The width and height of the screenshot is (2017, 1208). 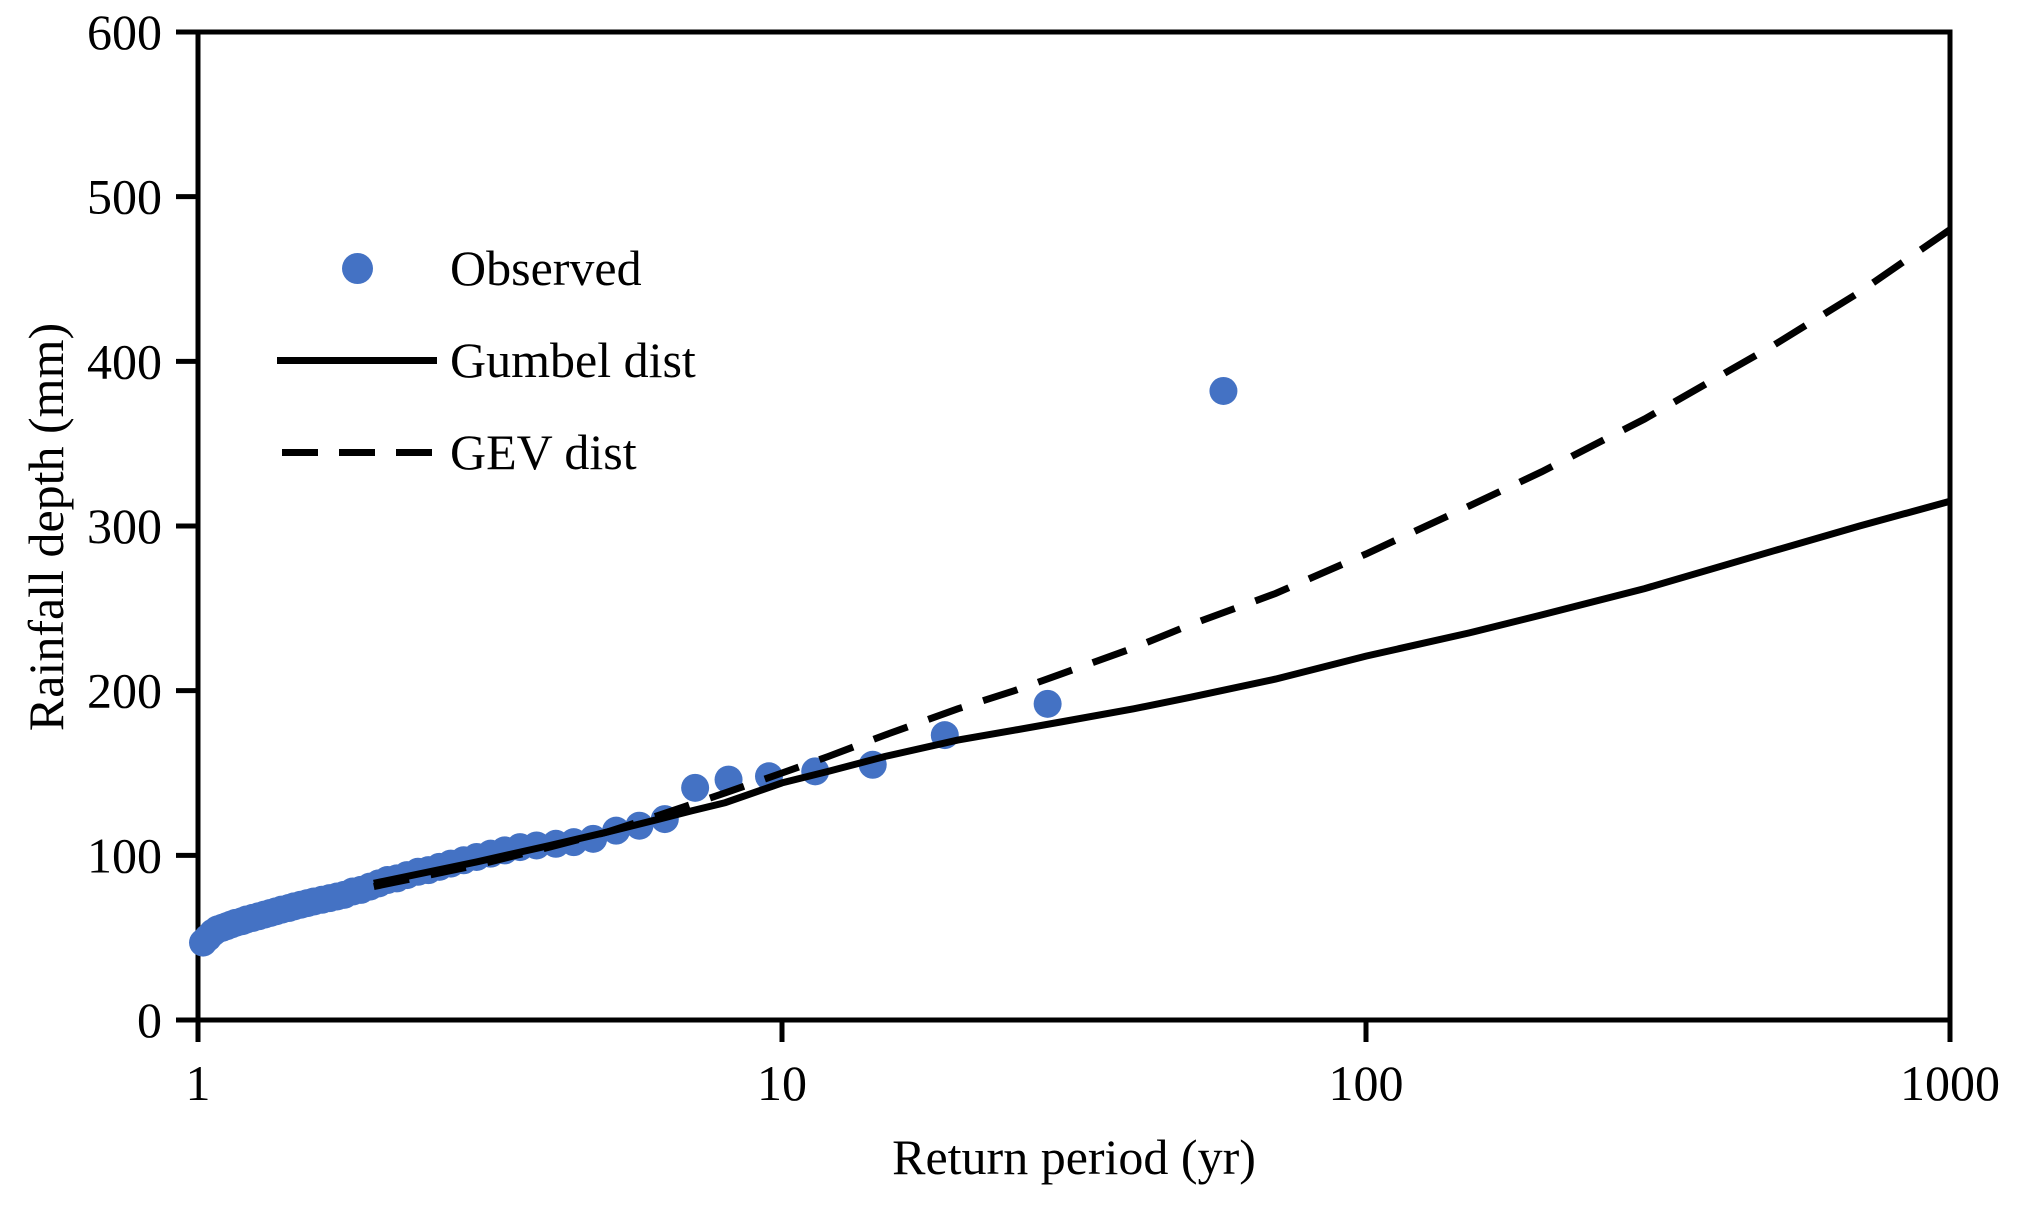 What do you see at coordinates (198, 1083) in the screenshot?
I see `x-tick-label: 1` at bounding box center [198, 1083].